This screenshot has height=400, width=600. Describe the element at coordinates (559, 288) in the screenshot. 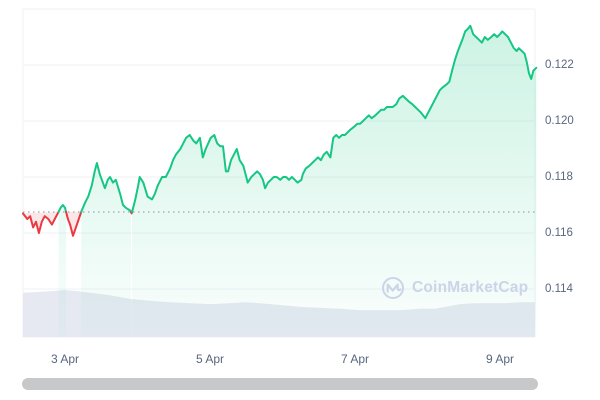

I see `y-tick-label: 0.114` at that location.